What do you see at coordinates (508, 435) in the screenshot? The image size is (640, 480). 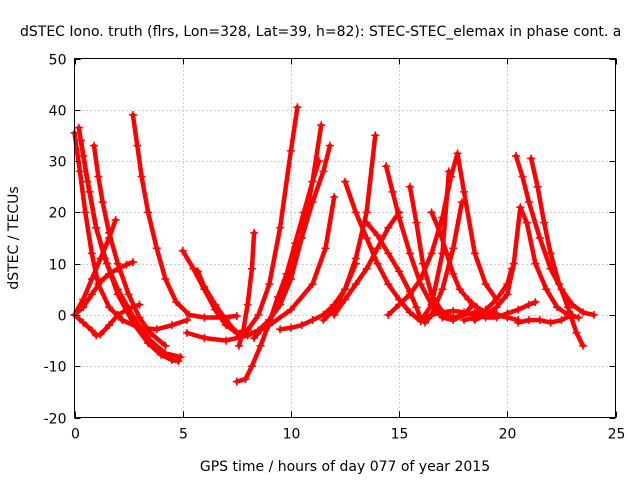 I see `x-tick-label: 20` at bounding box center [508, 435].